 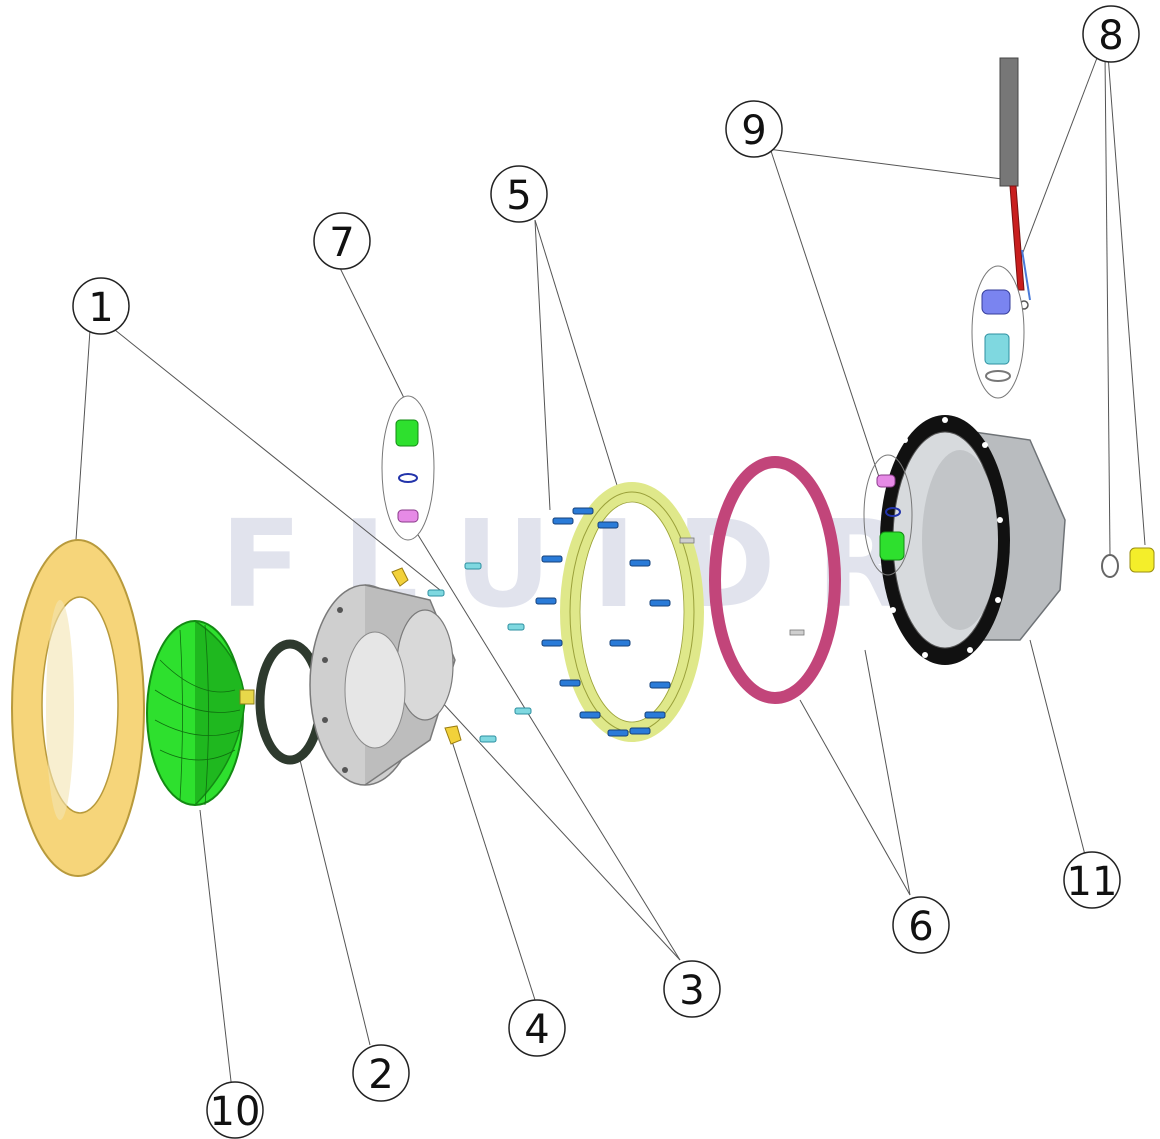 I want to click on callout-10: 10, so click(x=235, y=1110).